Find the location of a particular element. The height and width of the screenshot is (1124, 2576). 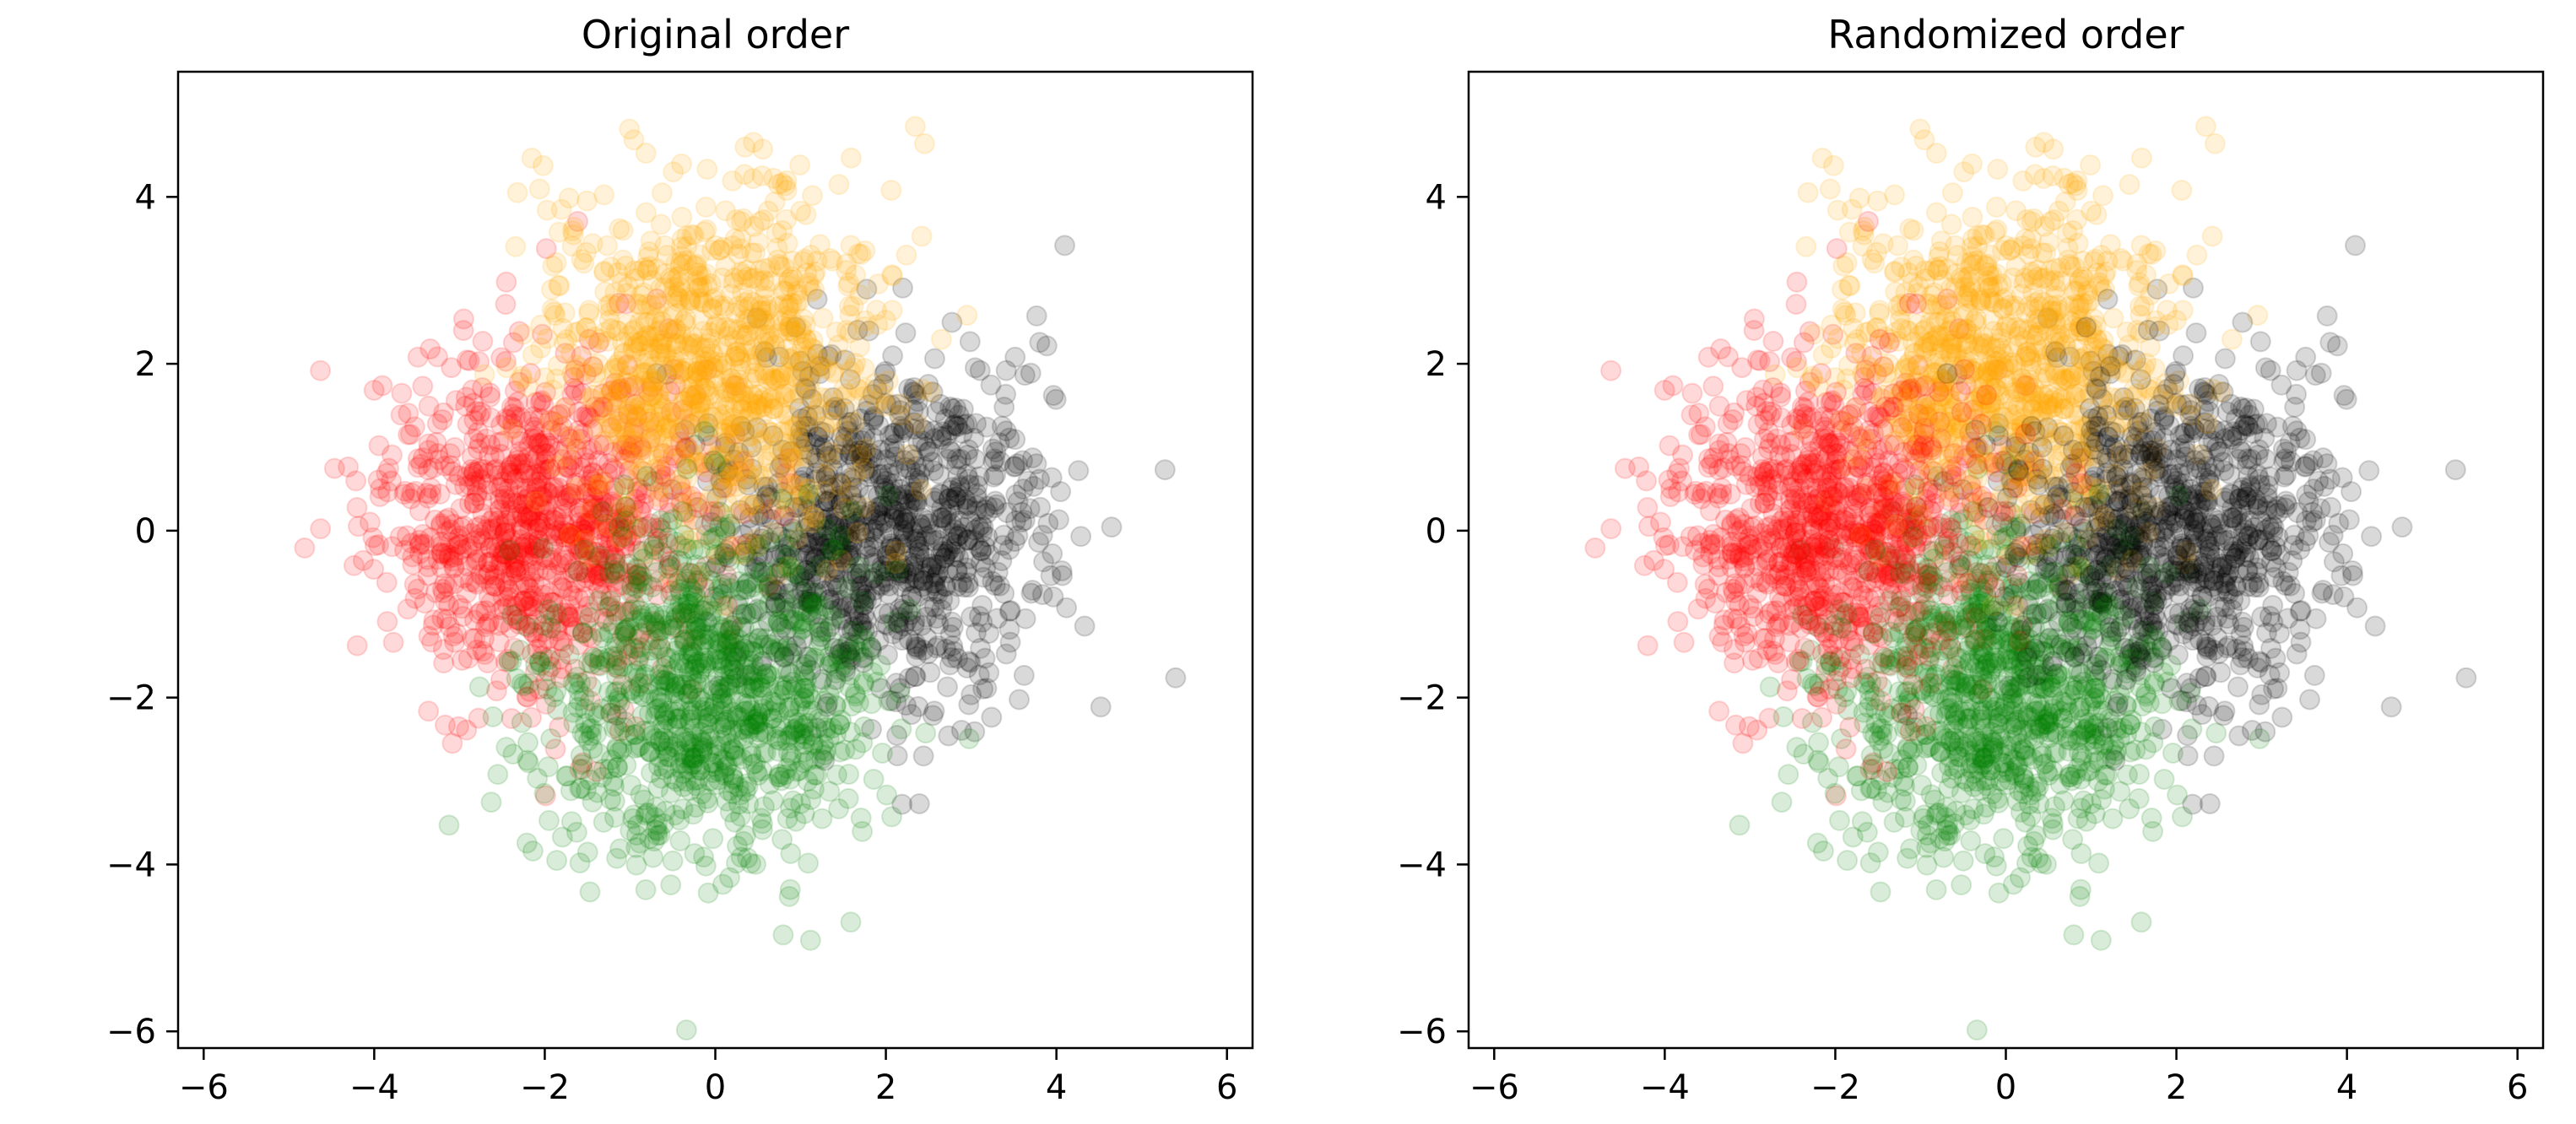

y-tick-label: −4 is located at coordinates (131, 865).